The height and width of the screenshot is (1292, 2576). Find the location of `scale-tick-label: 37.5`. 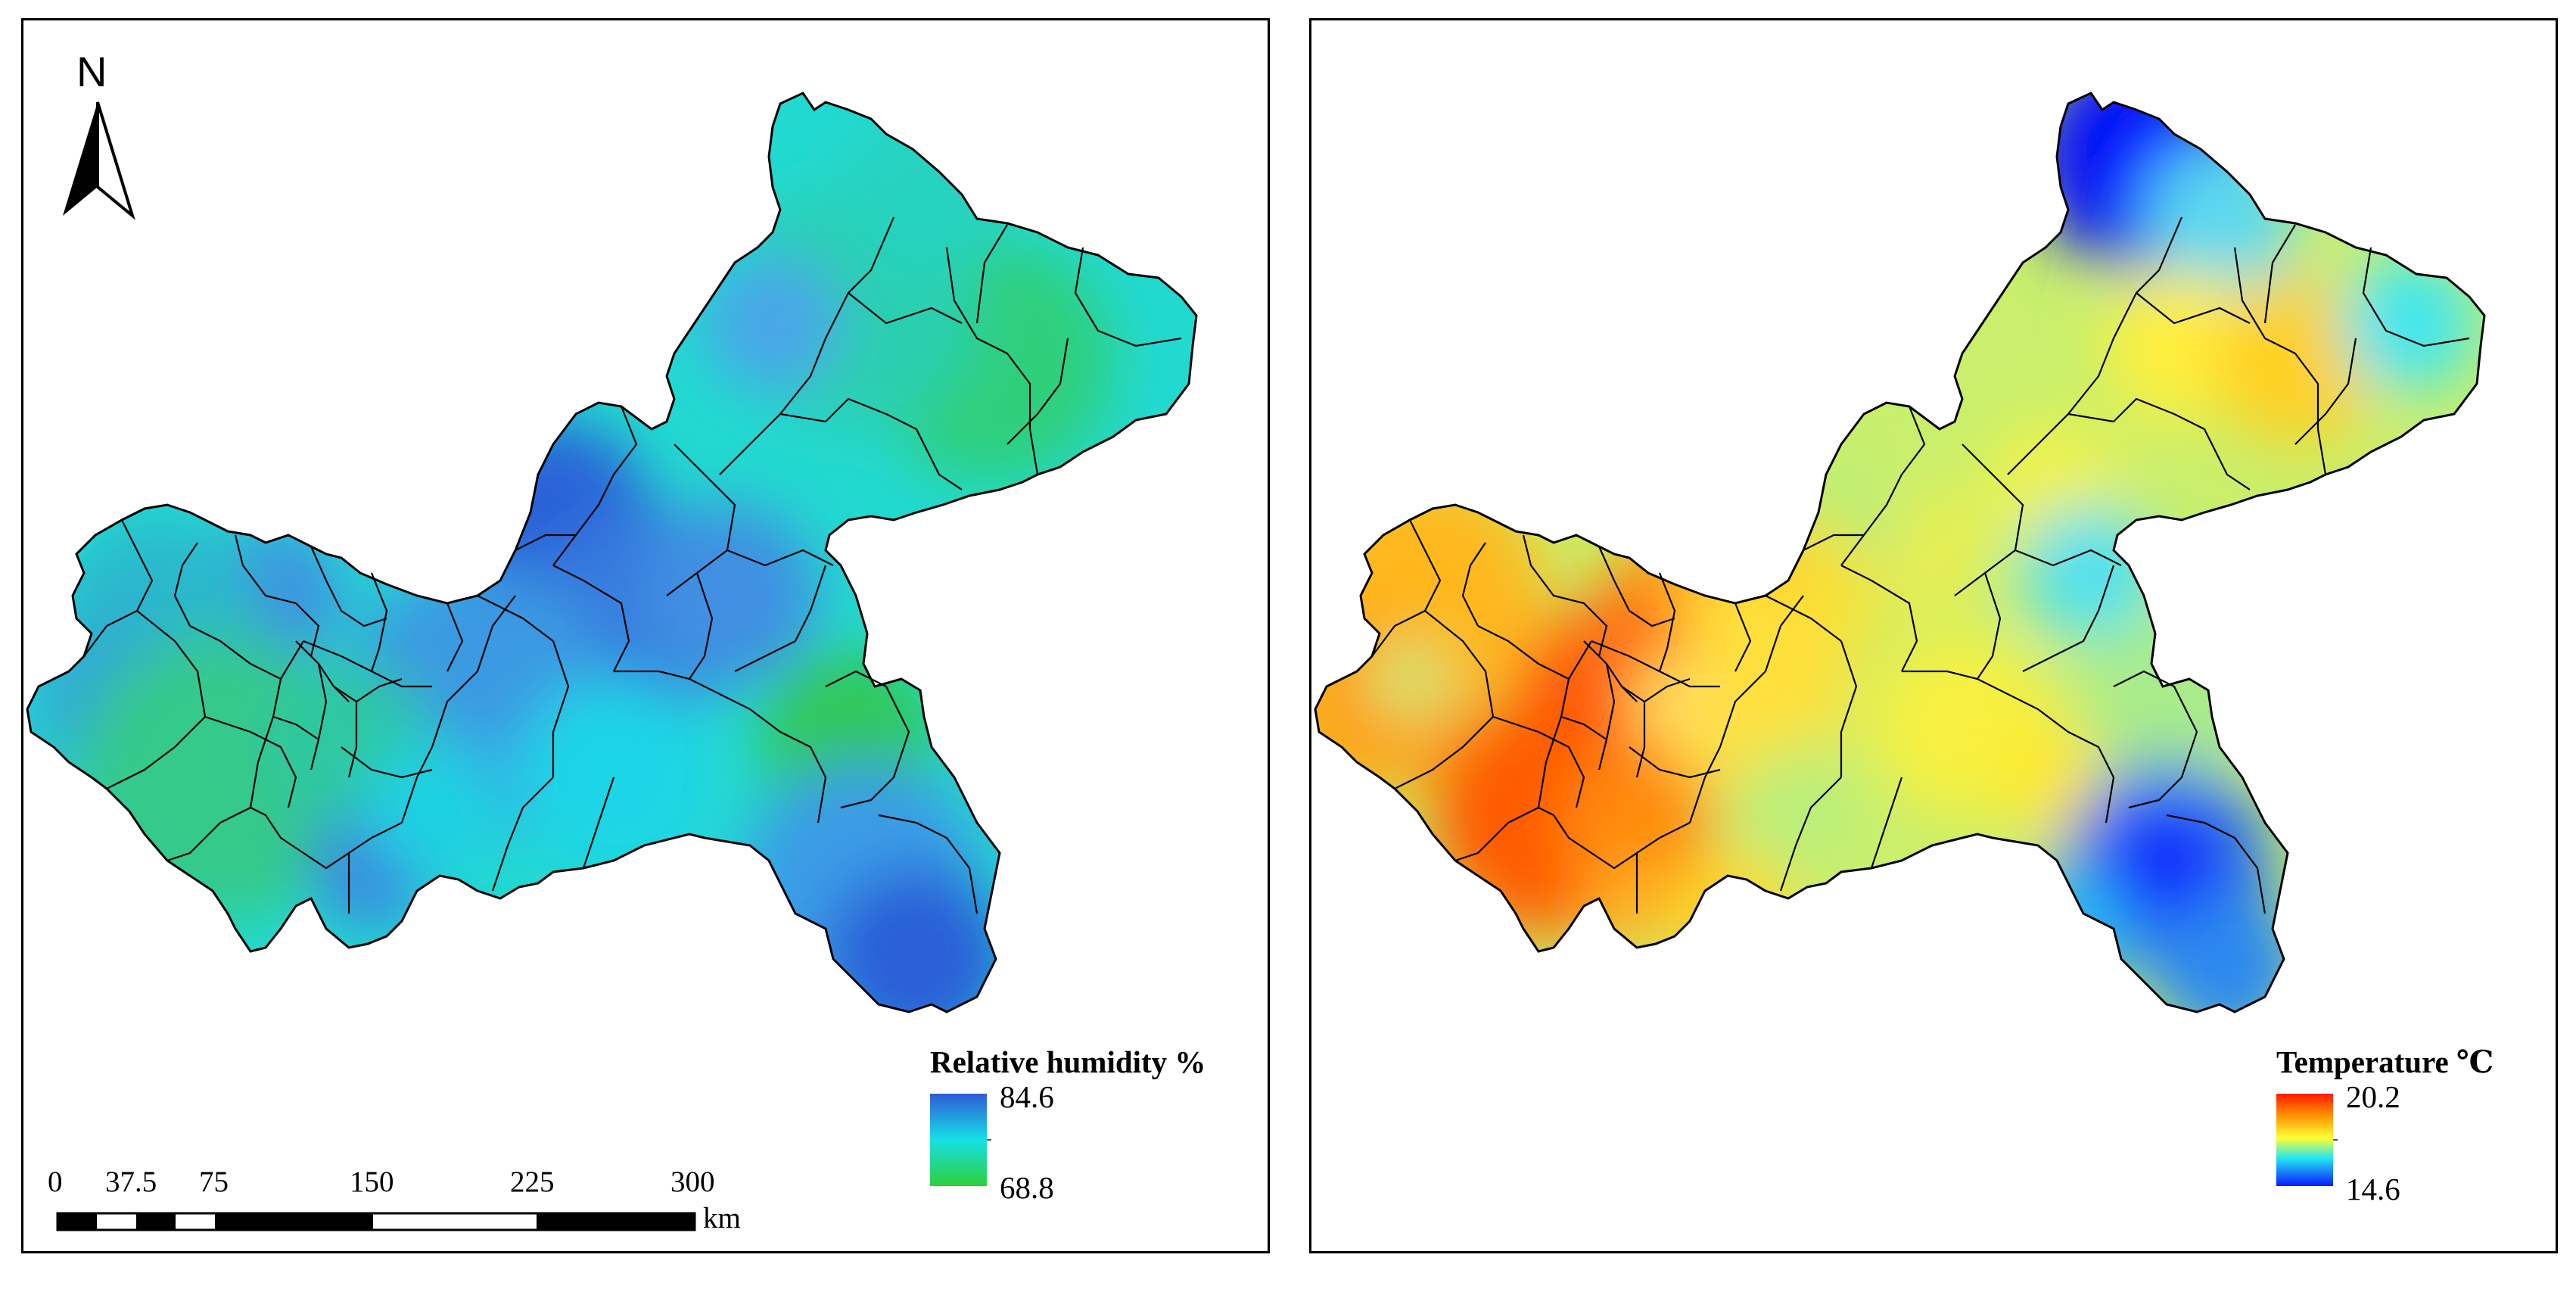

scale-tick-label: 37.5 is located at coordinates (131, 1182).